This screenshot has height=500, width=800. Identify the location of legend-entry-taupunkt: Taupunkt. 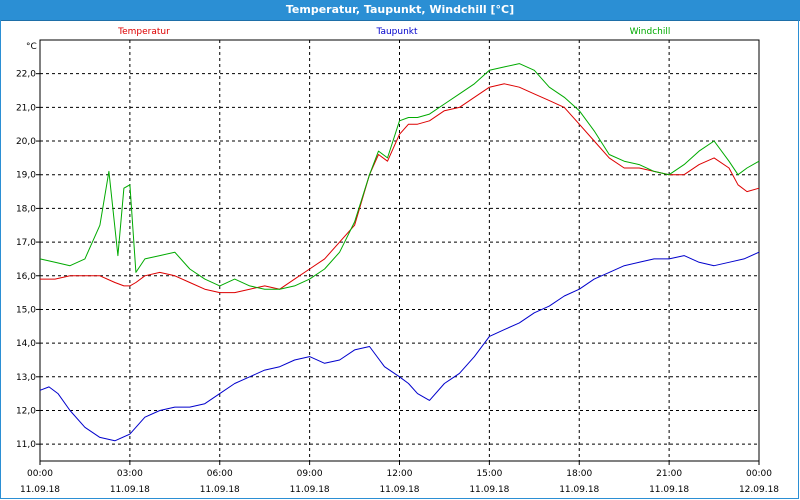
(396, 32).